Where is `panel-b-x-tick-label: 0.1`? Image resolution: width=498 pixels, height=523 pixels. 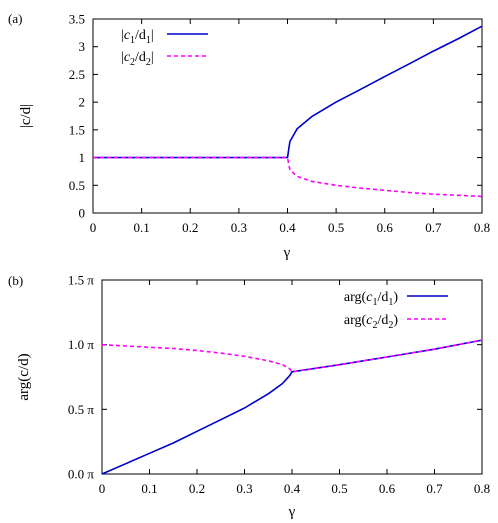
panel-b-x-tick-label: 0.1 is located at coordinates (149, 488).